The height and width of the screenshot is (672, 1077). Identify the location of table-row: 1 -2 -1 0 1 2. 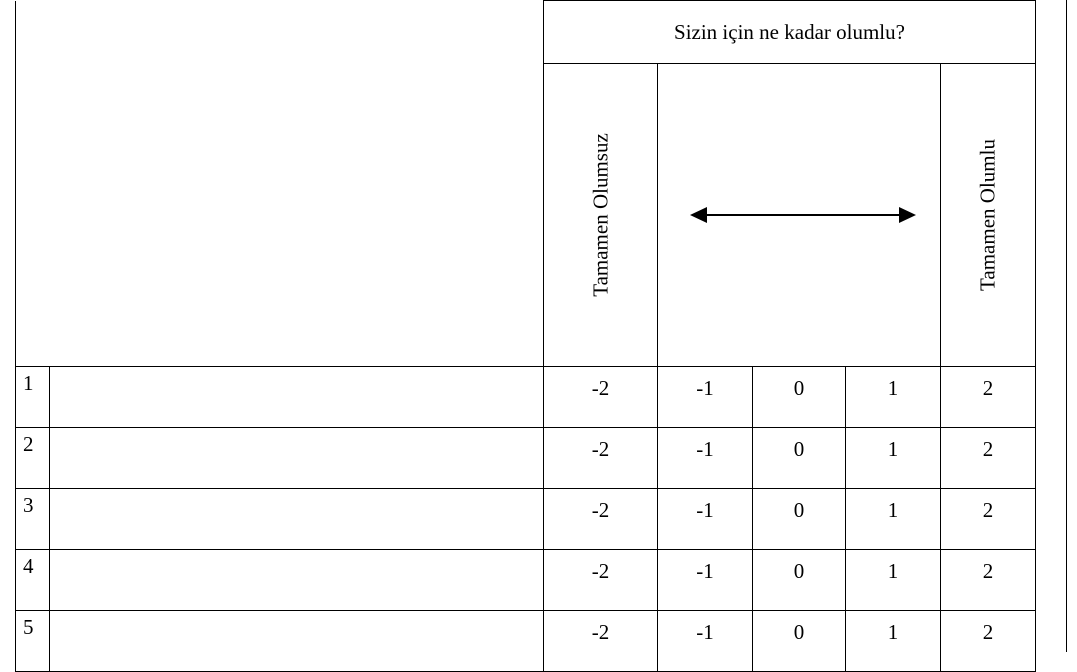
(525, 397).